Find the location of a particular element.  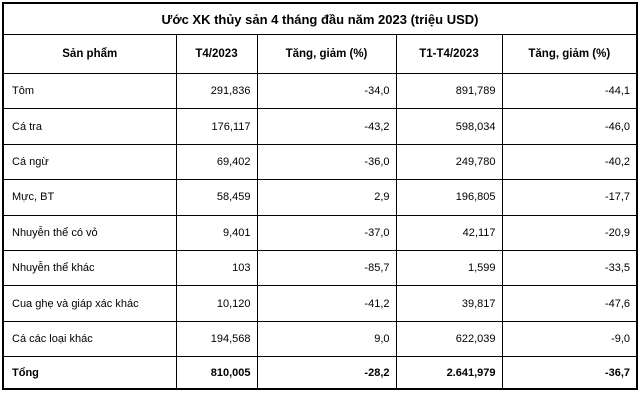

t1t4-value-cell: 42,117 is located at coordinates (449, 232).